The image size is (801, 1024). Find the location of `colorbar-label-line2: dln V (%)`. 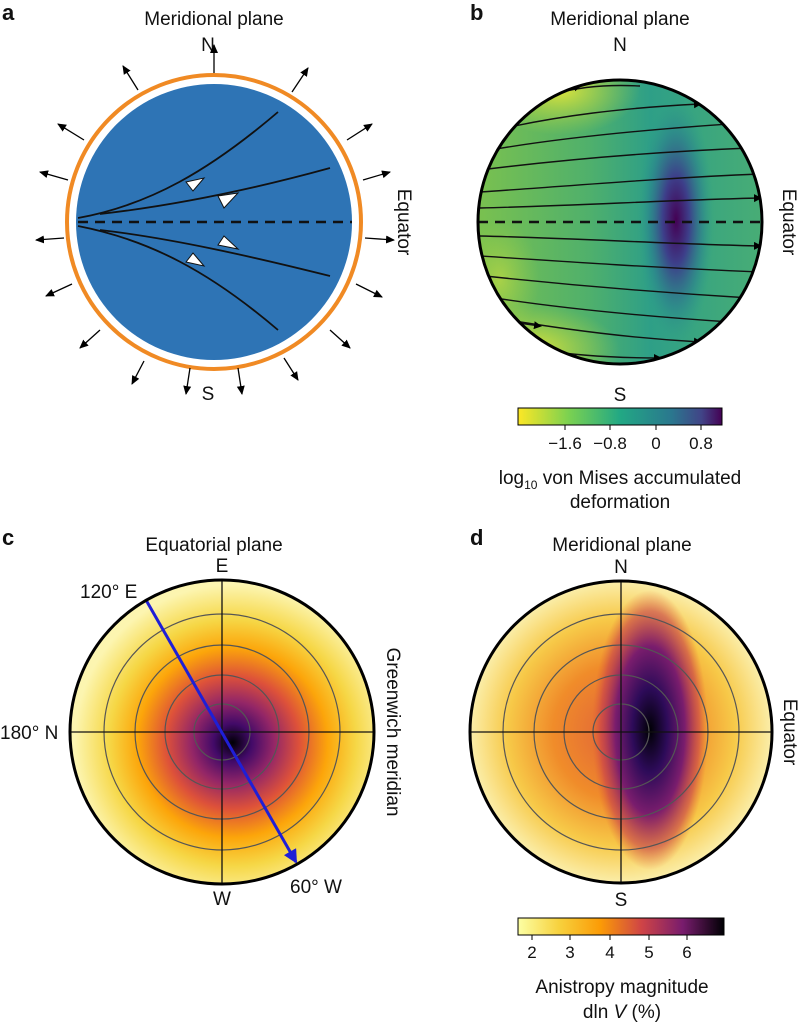

colorbar-label-line2: dln V (%) is located at coordinates (622, 1012).